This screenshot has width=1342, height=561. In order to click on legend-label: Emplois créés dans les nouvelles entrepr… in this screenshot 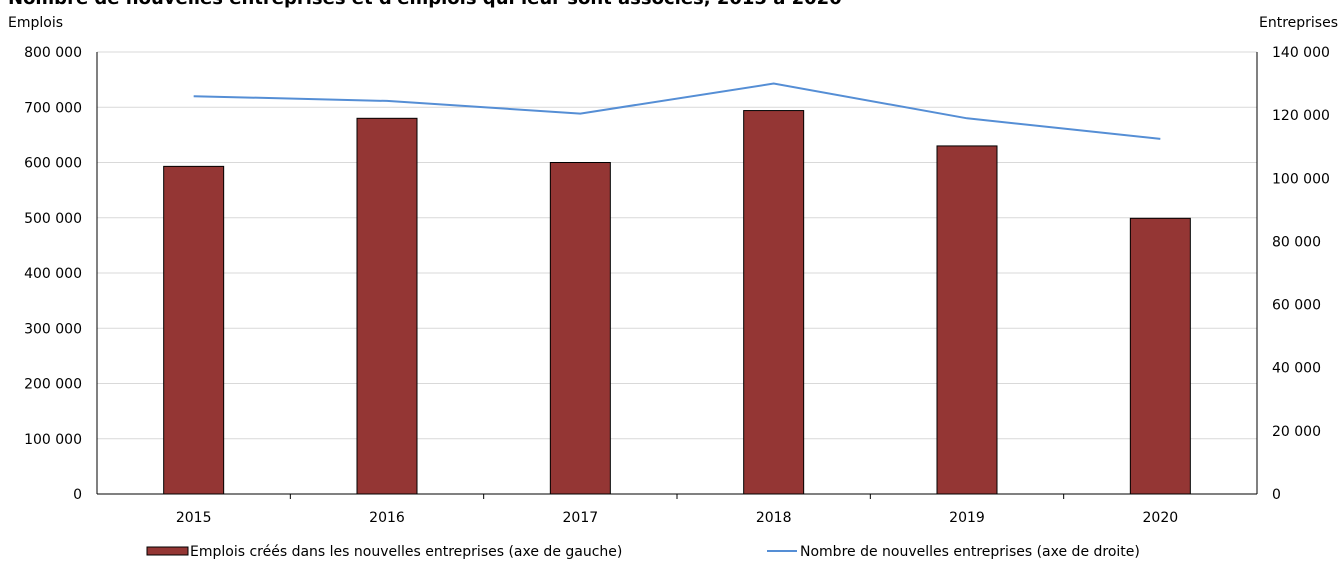, I will do `click(406, 552)`.